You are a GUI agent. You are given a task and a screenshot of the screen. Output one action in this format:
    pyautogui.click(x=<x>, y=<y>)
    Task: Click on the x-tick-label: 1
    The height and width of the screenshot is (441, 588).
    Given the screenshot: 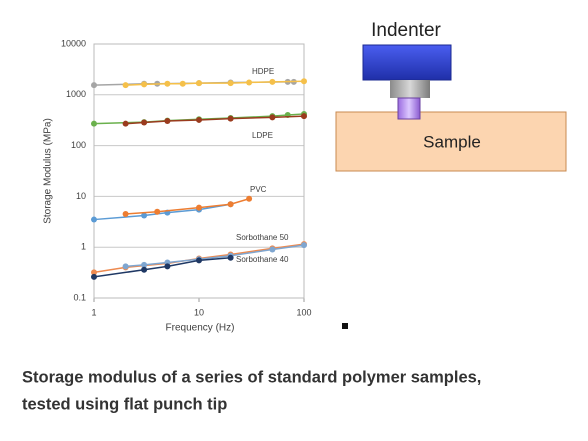 What is the action you would take?
    pyautogui.click(x=93, y=312)
    